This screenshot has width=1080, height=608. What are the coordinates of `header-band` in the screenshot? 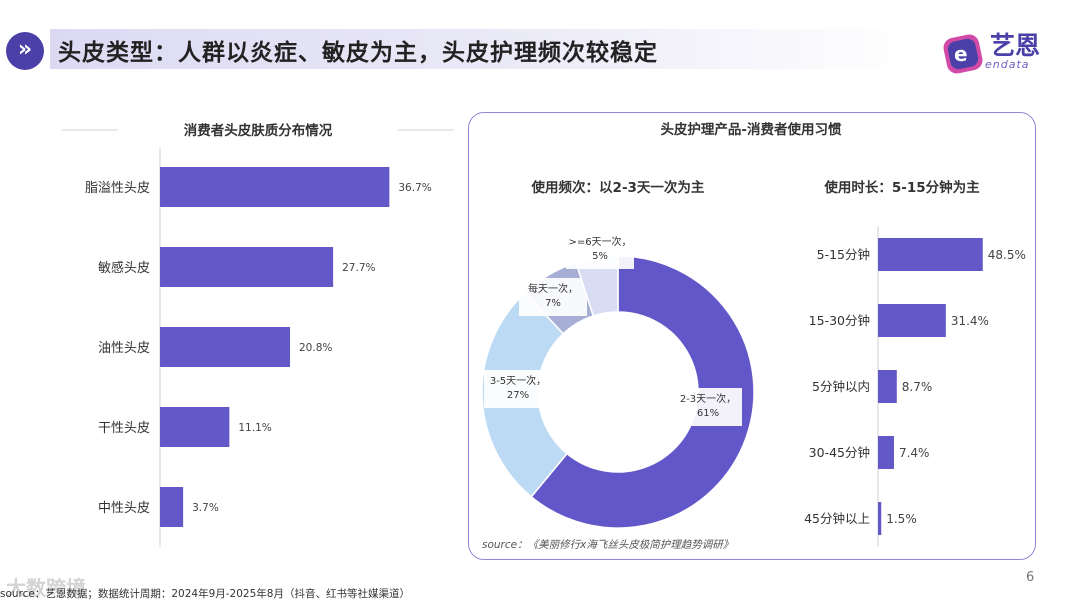 It's located at (480, 49).